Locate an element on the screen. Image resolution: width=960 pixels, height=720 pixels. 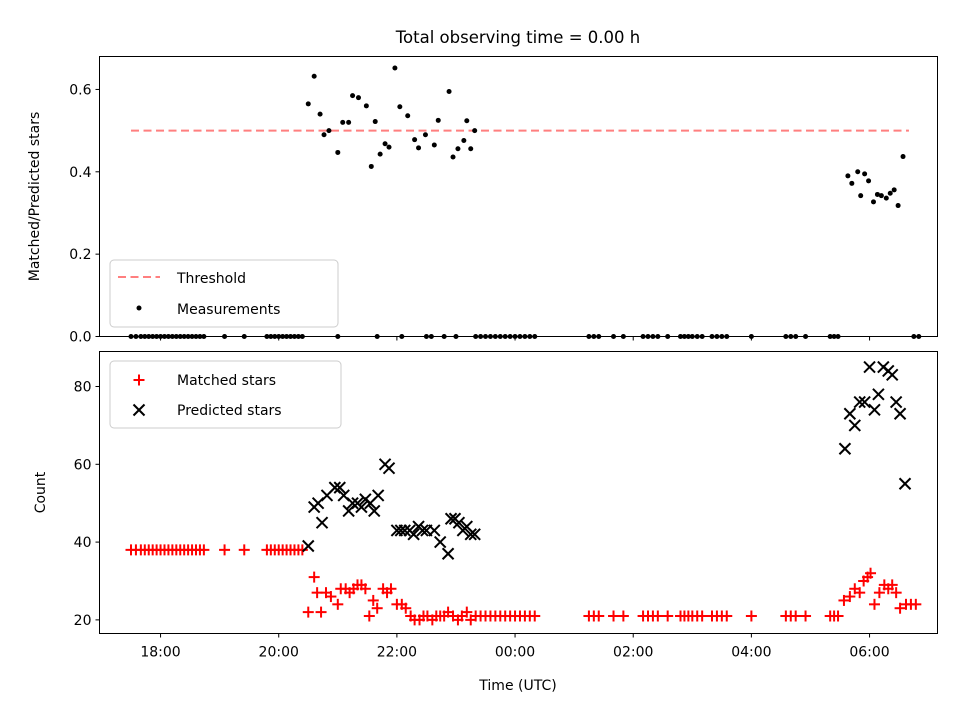
y-tick-label: 0.4 is located at coordinates (80, 173).